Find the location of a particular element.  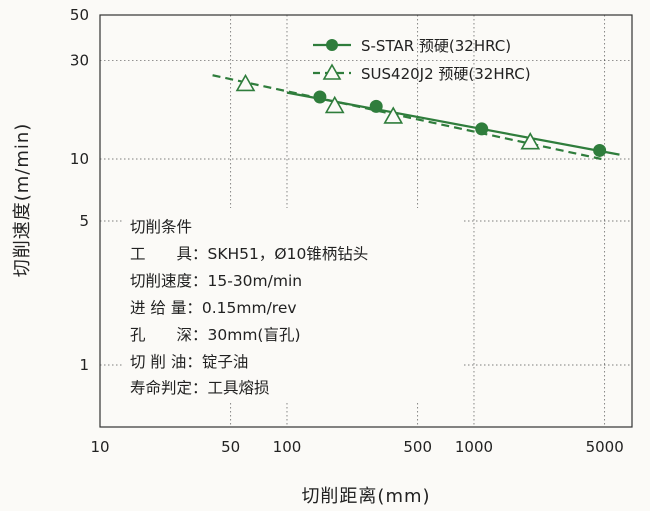

x-axis-title: 切削距离(mm) is located at coordinates (365, 496).